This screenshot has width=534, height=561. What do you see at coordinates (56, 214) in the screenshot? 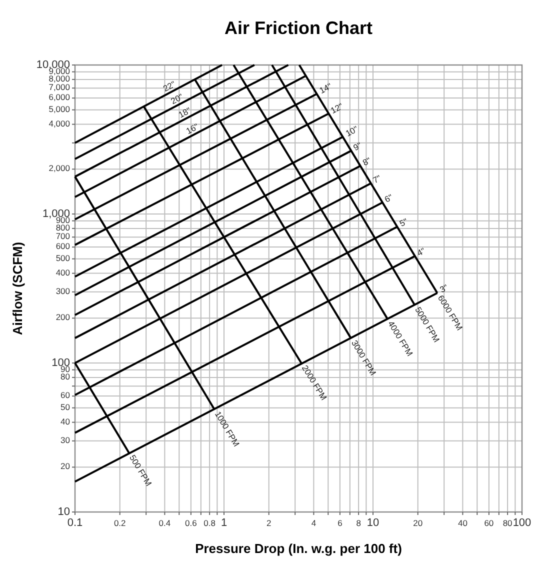
I see `y-tick-label: 1,000` at bounding box center [56, 214].